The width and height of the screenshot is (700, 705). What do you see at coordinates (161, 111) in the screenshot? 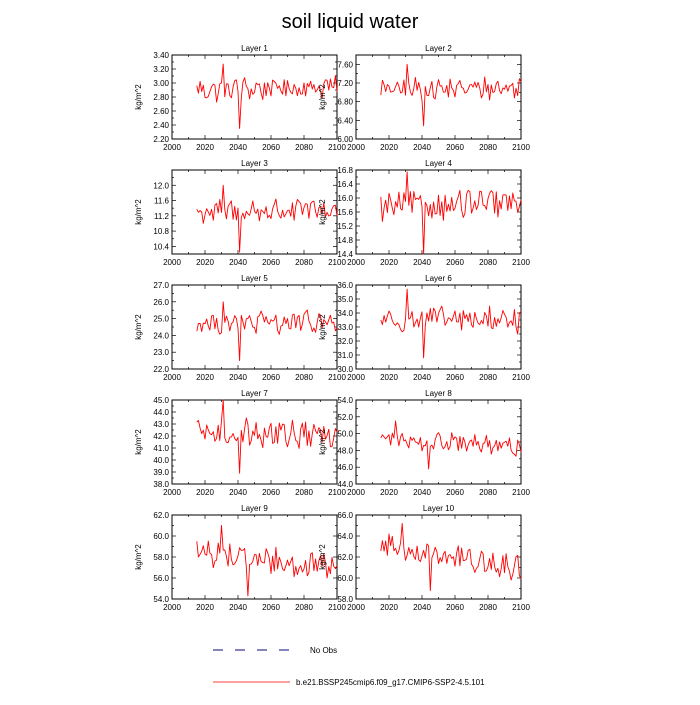
I see `y-tick-label: 2.60` at bounding box center [161, 111].